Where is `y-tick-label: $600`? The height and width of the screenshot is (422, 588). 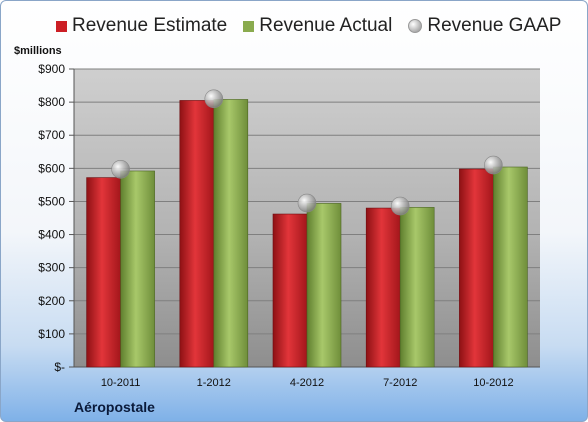
y-tick-label: $600 is located at coordinates (51, 168).